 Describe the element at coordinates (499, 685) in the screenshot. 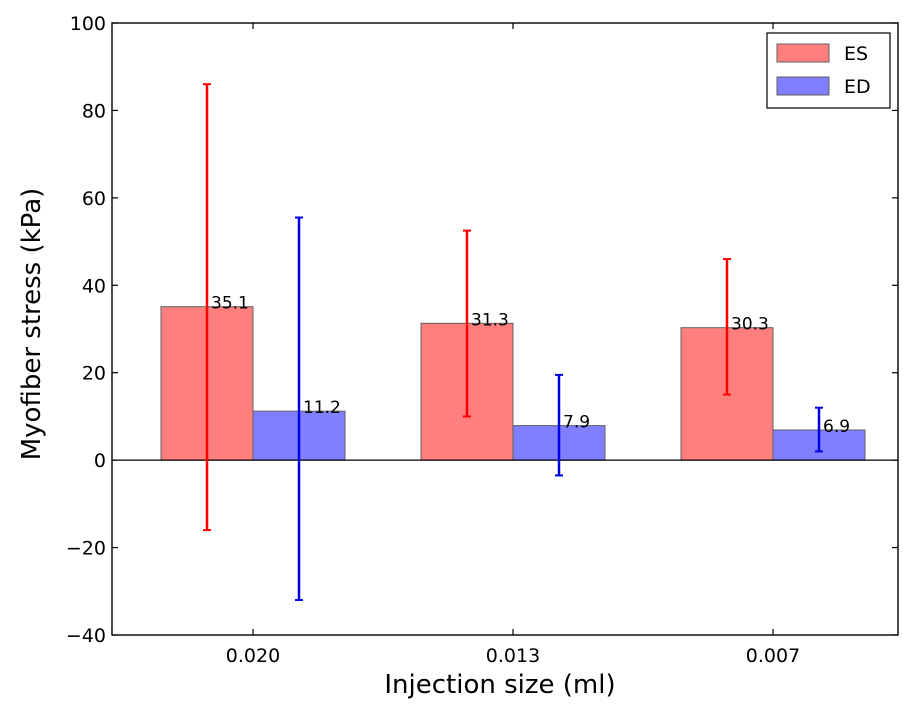

I see `x-axis-title: Injection size (ml)` at that location.